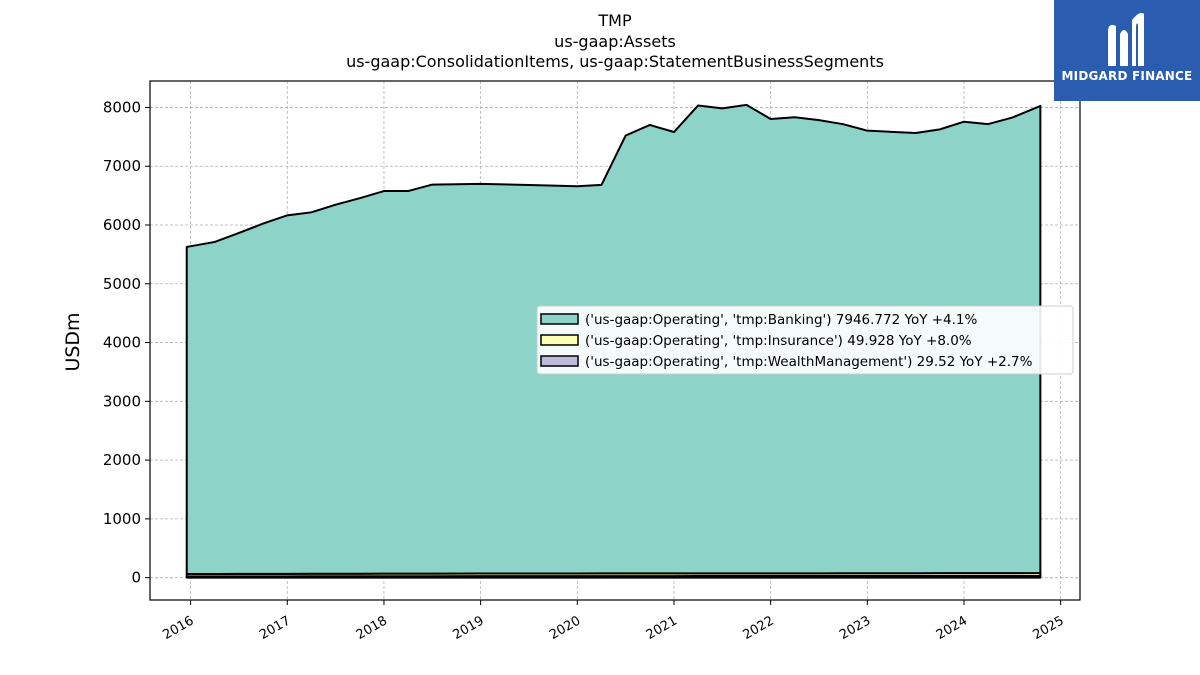 This screenshot has height=675, width=1200. What do you see at coordinates (122, 460) in the screenshot?
I see `y-tick-label: 2000` at bounding box center [122, 460].